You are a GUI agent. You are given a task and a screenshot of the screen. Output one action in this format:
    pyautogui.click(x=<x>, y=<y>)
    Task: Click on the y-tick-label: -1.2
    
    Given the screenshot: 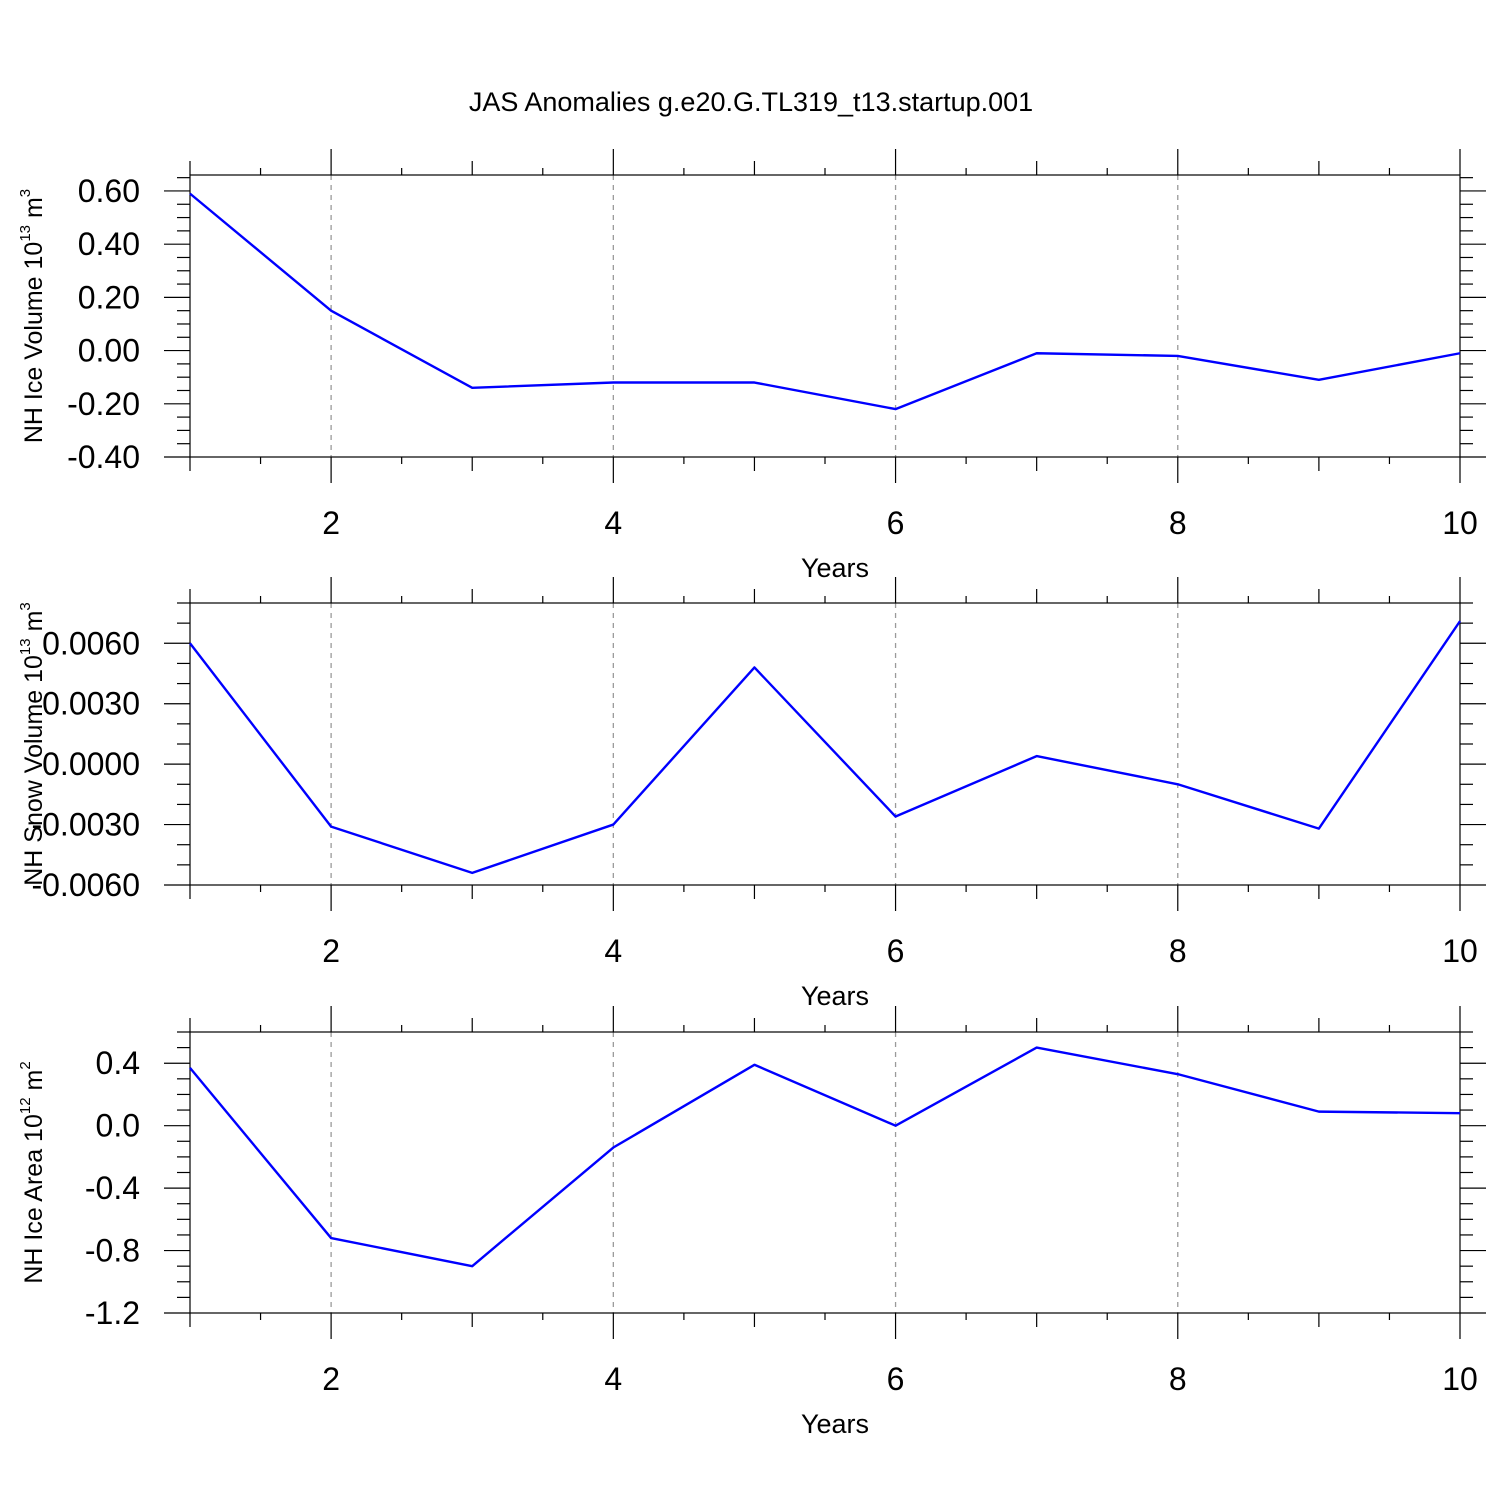 What is the action you would take?
    pyautogui.click(x=112, y=1313)
    